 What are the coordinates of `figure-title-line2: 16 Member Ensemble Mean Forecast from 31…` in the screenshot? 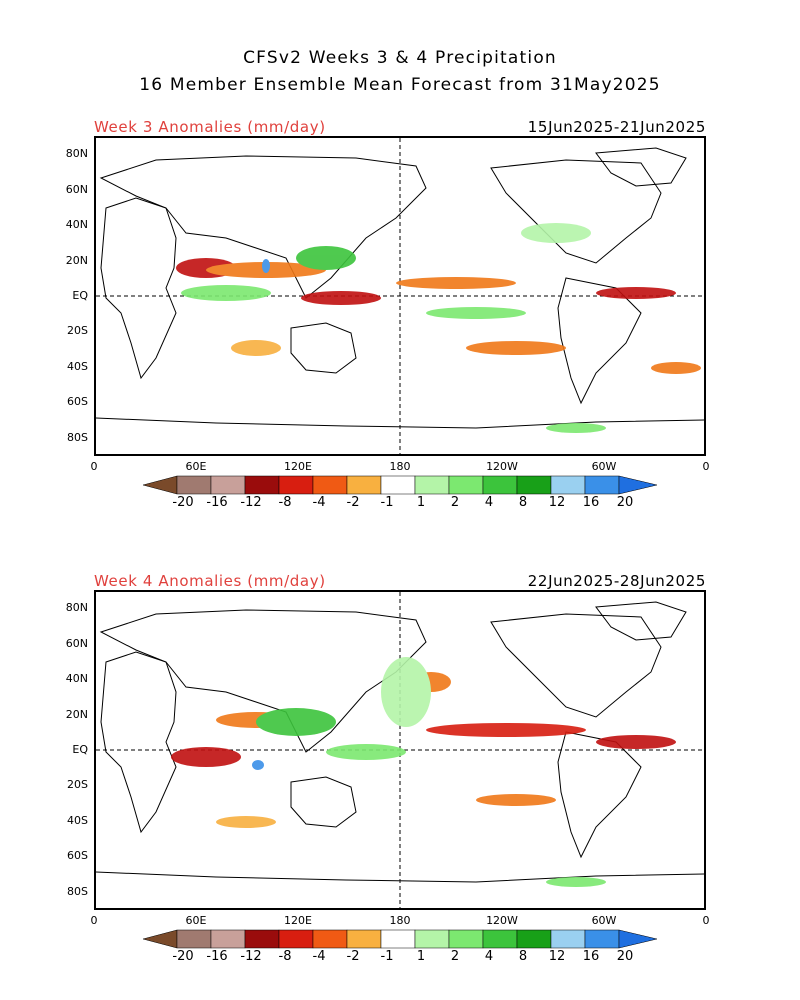 It's located at (400, 85).